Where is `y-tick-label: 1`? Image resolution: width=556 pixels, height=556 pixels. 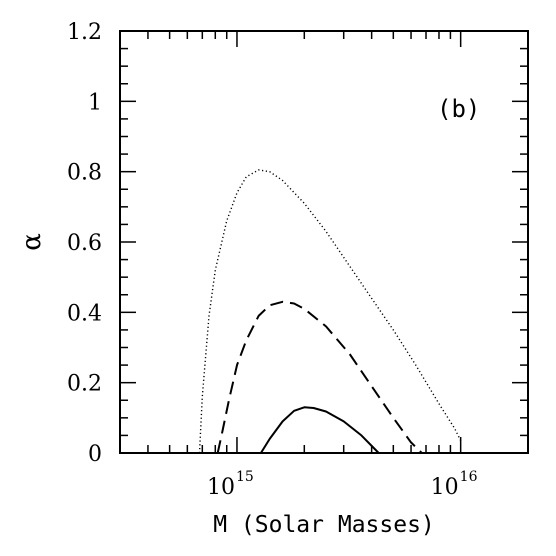
y-tick-label: 1 is located at coordinates (95, 102).